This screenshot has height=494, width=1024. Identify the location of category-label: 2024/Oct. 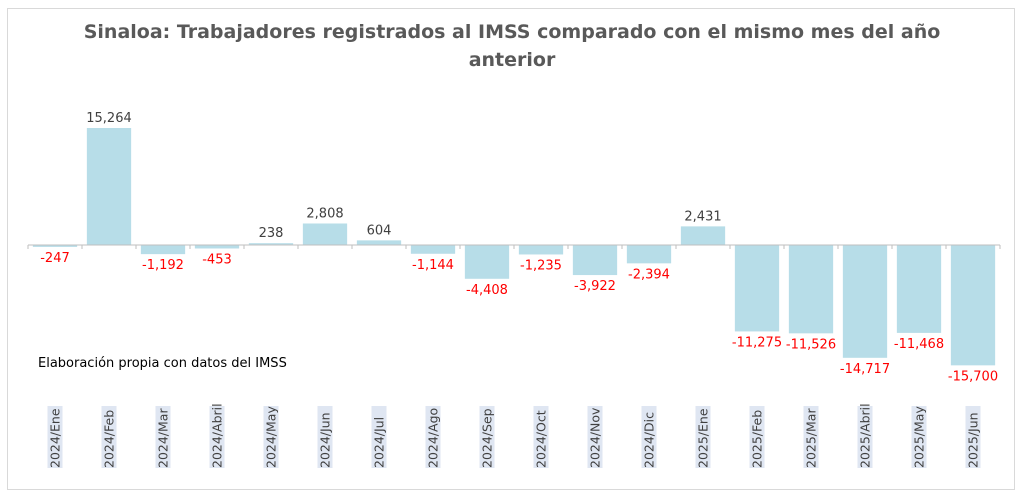
(541, 439).